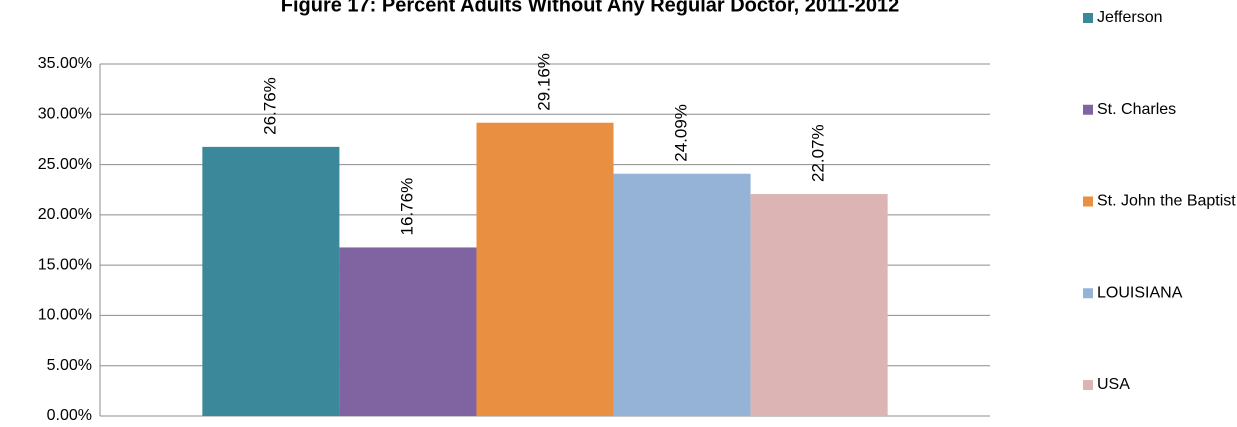 Image resolution: width=1237 pixels, height=427 pixels. What do you see at coordinates (65, 264) in the screenshot?
I see `y-tick-label: 15.00%` at bounding box center [65, 264].